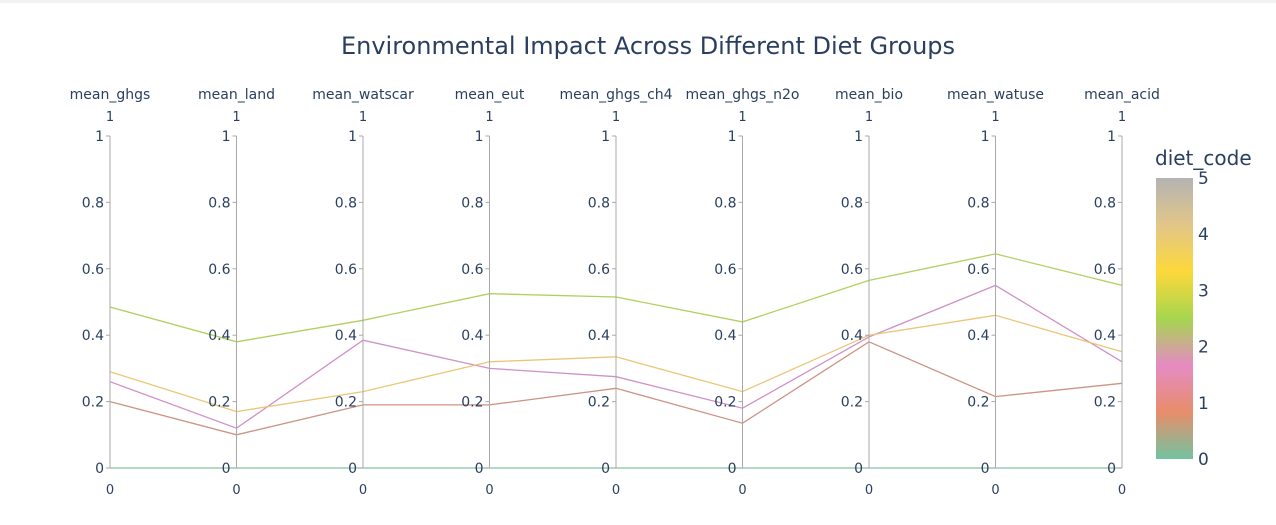  What do you see at coordinates (1203, 235) in the screenshot?
I see `colorbar-tick-label: 4` at bounding box center [1203, 235].